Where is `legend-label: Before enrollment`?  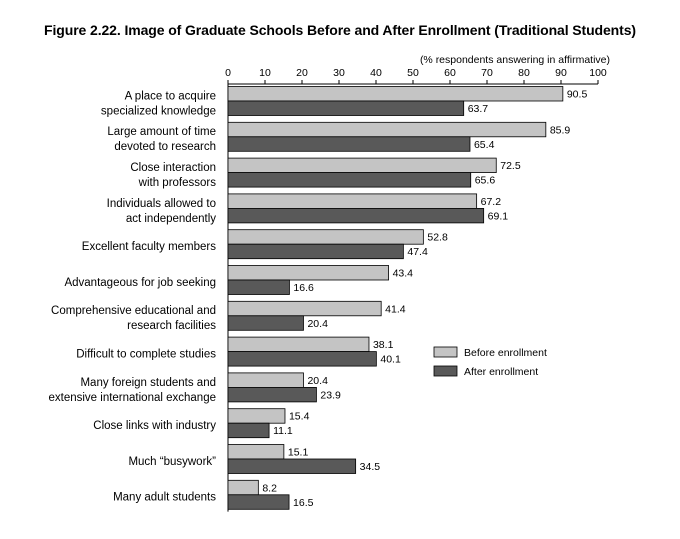
legend-label: Before enrollment is located at coordinates (505, 353).